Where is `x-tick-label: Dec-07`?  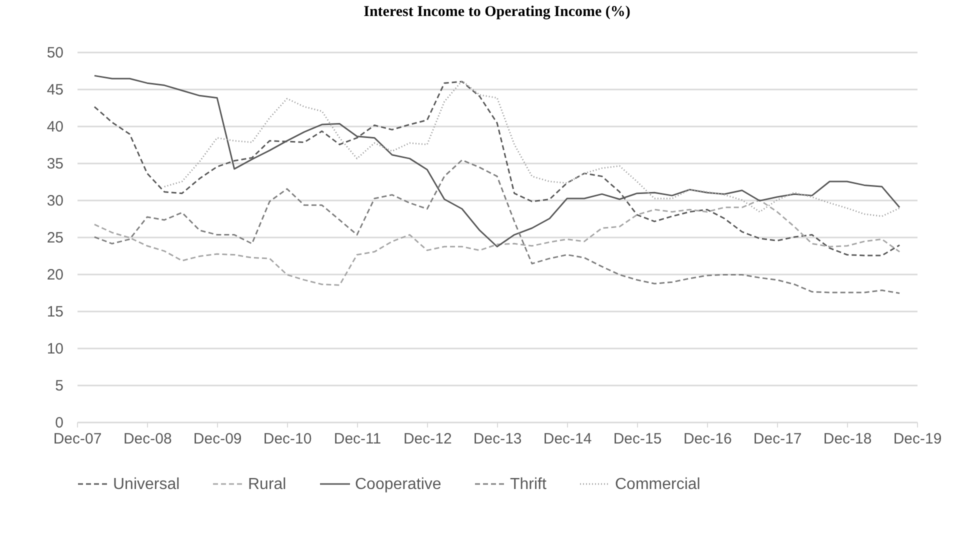
x-tick-label: Dec-07 is located at coordinates (77, 439).